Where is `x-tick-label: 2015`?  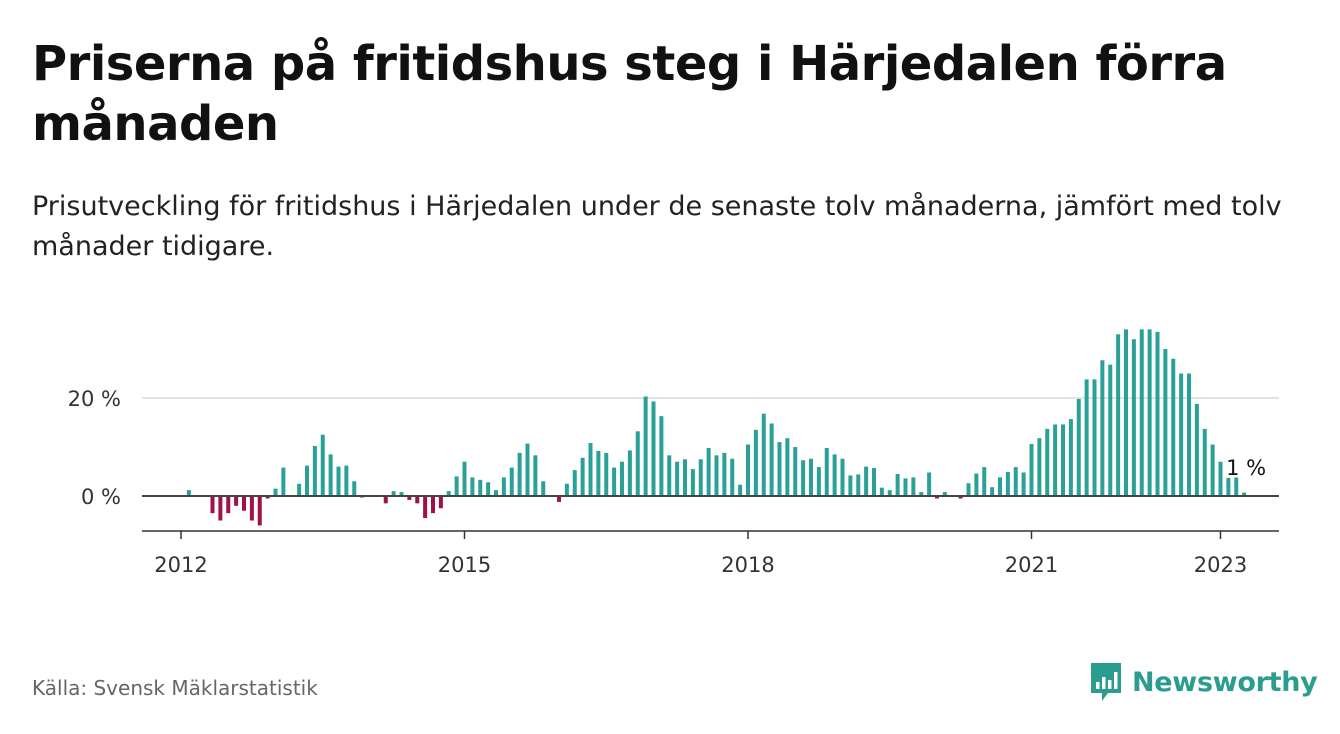 x-tick-label: 2015 is located at coordinates (464, 565).